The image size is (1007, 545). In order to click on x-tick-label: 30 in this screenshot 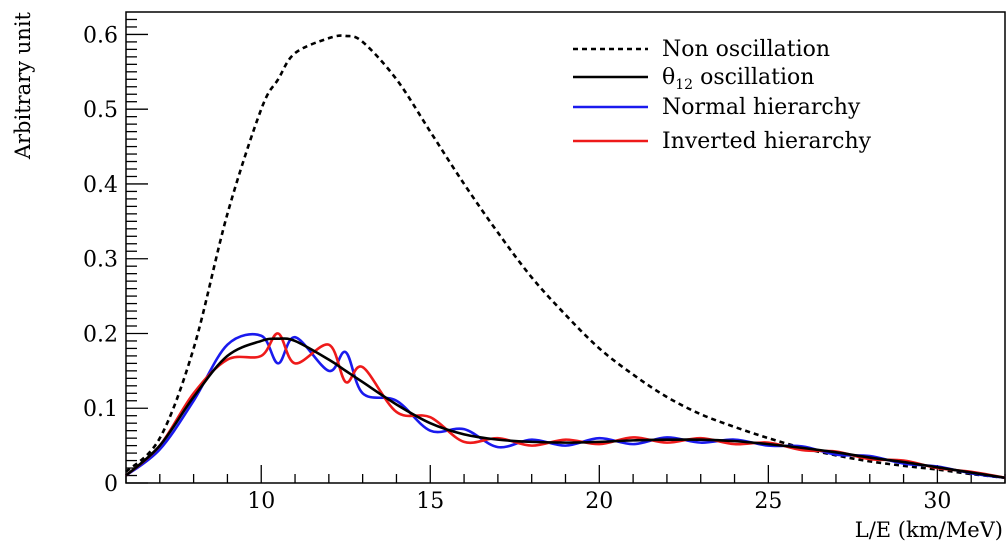, I will do `click(937, 501)`.